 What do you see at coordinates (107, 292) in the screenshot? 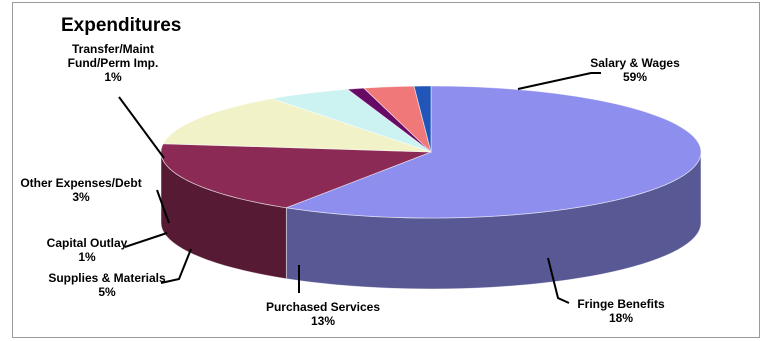
I see `slice-percent-supplies-materials: 5%` at bounding box center [107, 292].